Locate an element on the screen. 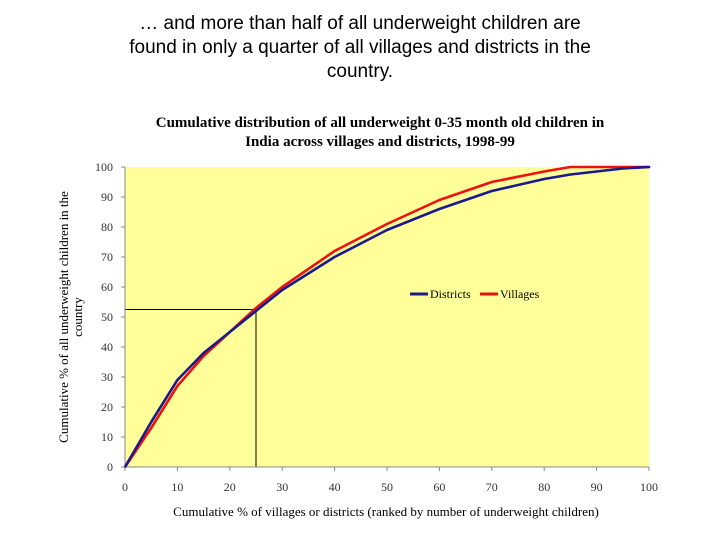 The image size is (720, 540). x-tick-label: 60 is located at coordinates (439, 487).